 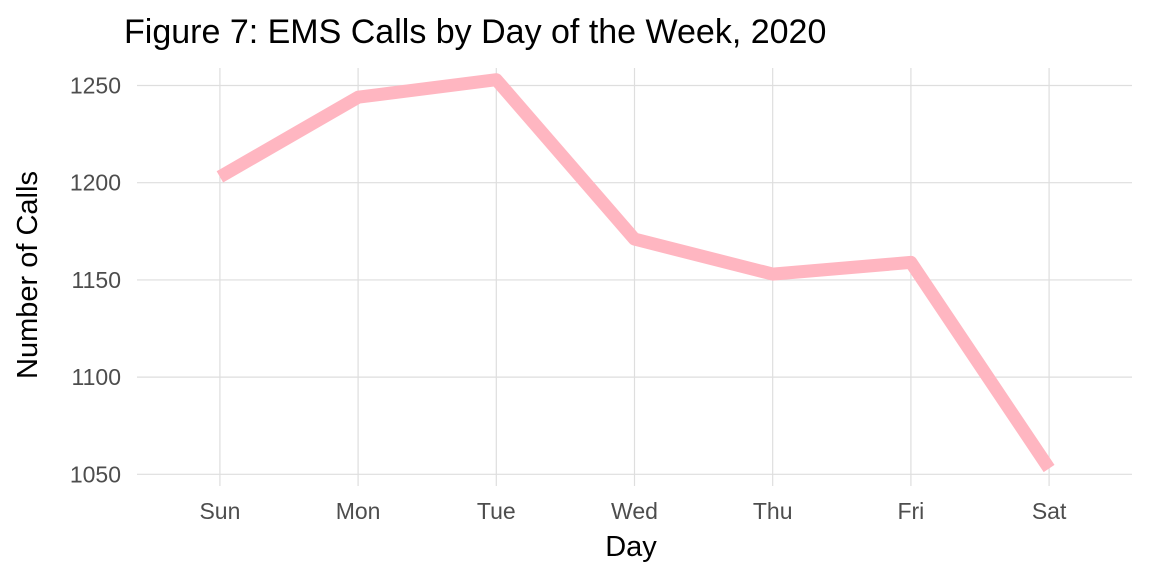 I want to click on y-tick-label: 1200, so click(x=95, y=183).